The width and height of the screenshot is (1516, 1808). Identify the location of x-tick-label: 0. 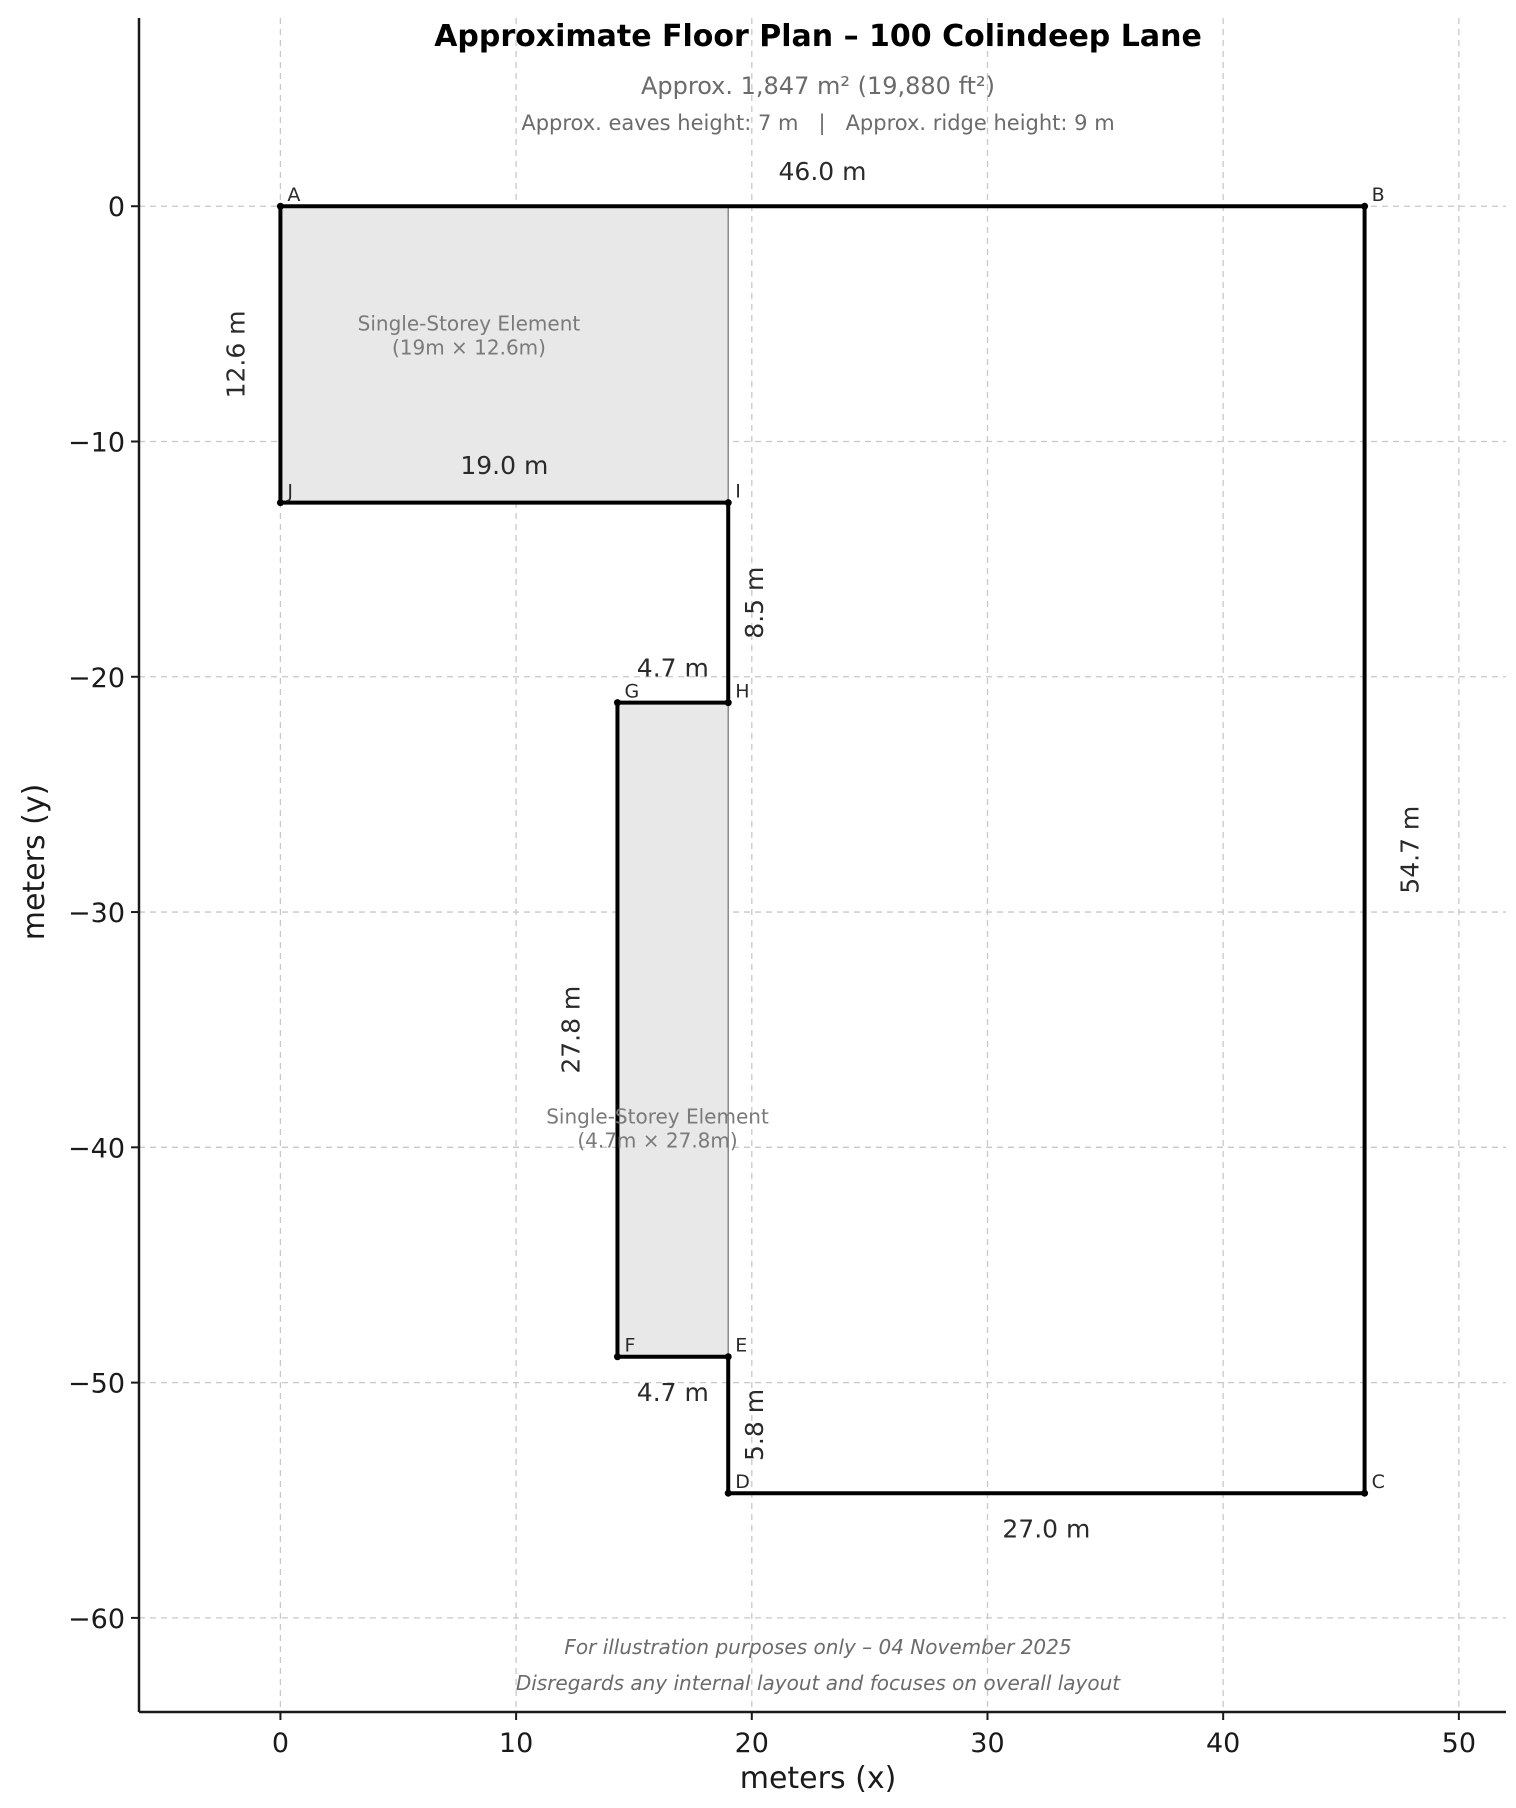
(280, 1743).